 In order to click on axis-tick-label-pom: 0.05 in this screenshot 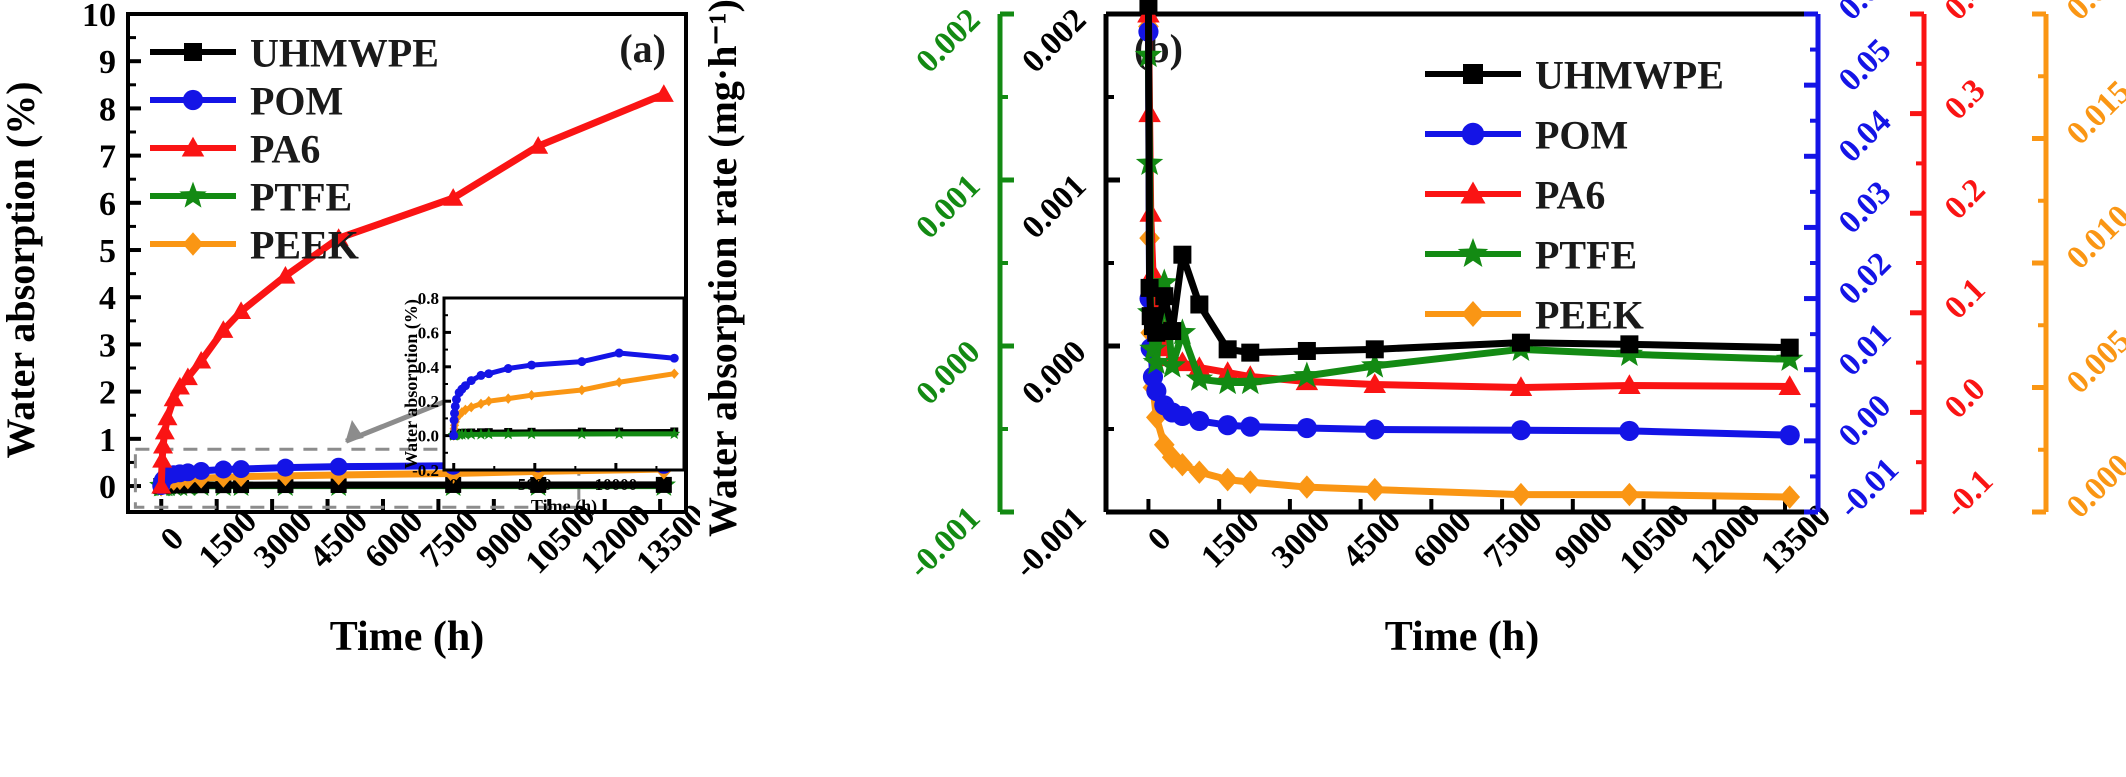, I will do `click(1865, 65)`.